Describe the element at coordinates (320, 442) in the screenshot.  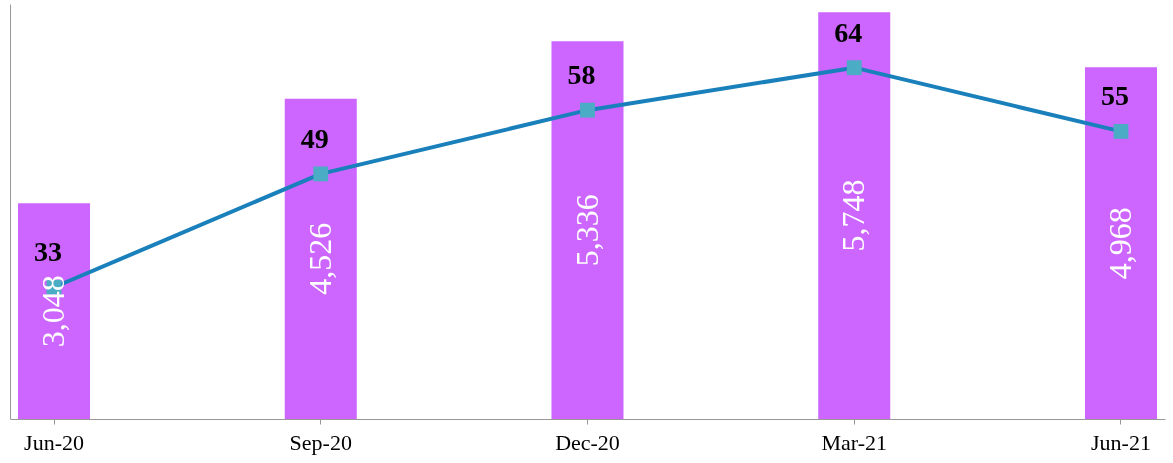
I see `x-tick-label: Sep-20` at that location.